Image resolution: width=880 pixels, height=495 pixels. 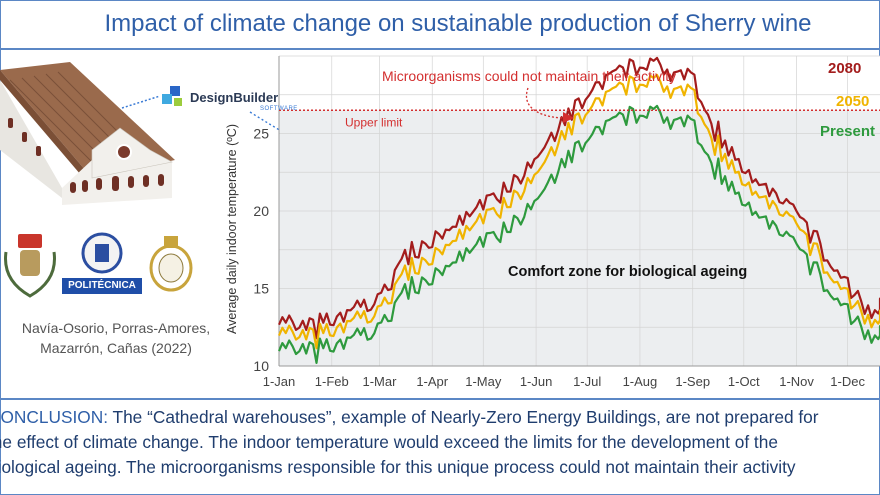 I want to click on legend-entry-2050: 2050, so click(x=852, y=101).